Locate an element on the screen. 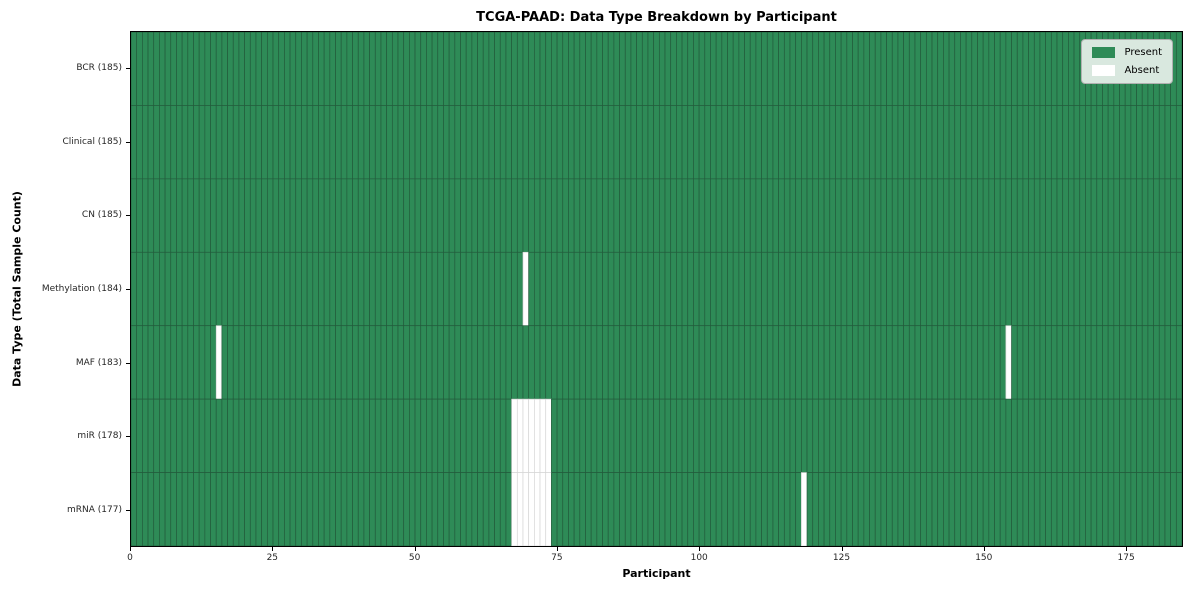 The height and width of the screenshot is (600, 1200). legend-item-absent: Absent is located at coordinates (1127, 70).